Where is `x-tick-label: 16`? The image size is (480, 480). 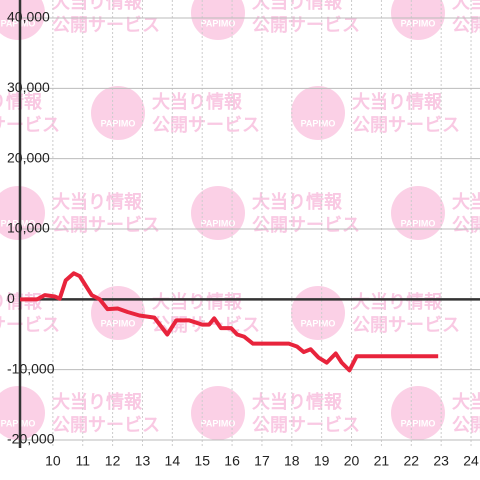 x-tick-label: 16 is located at coordinates (232, 461).